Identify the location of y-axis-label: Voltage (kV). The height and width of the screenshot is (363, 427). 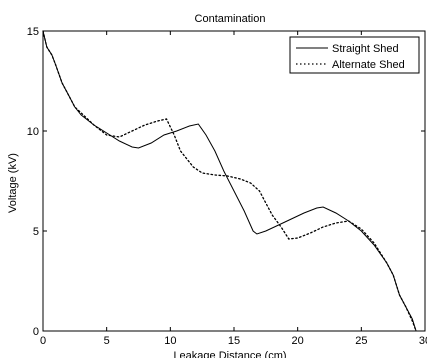
(13, 183).